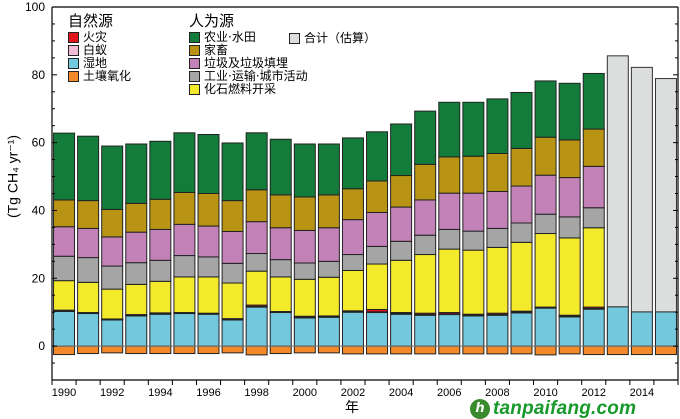 This screenshot has width=680, height=419. Describe the element at coordinates (232, 216) in the screenshot. I see `bar-livestock-1997` at that location.